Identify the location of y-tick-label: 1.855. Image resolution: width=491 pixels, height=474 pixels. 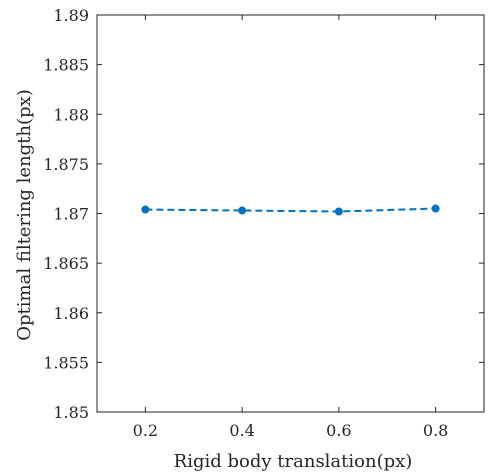
(66, 362).